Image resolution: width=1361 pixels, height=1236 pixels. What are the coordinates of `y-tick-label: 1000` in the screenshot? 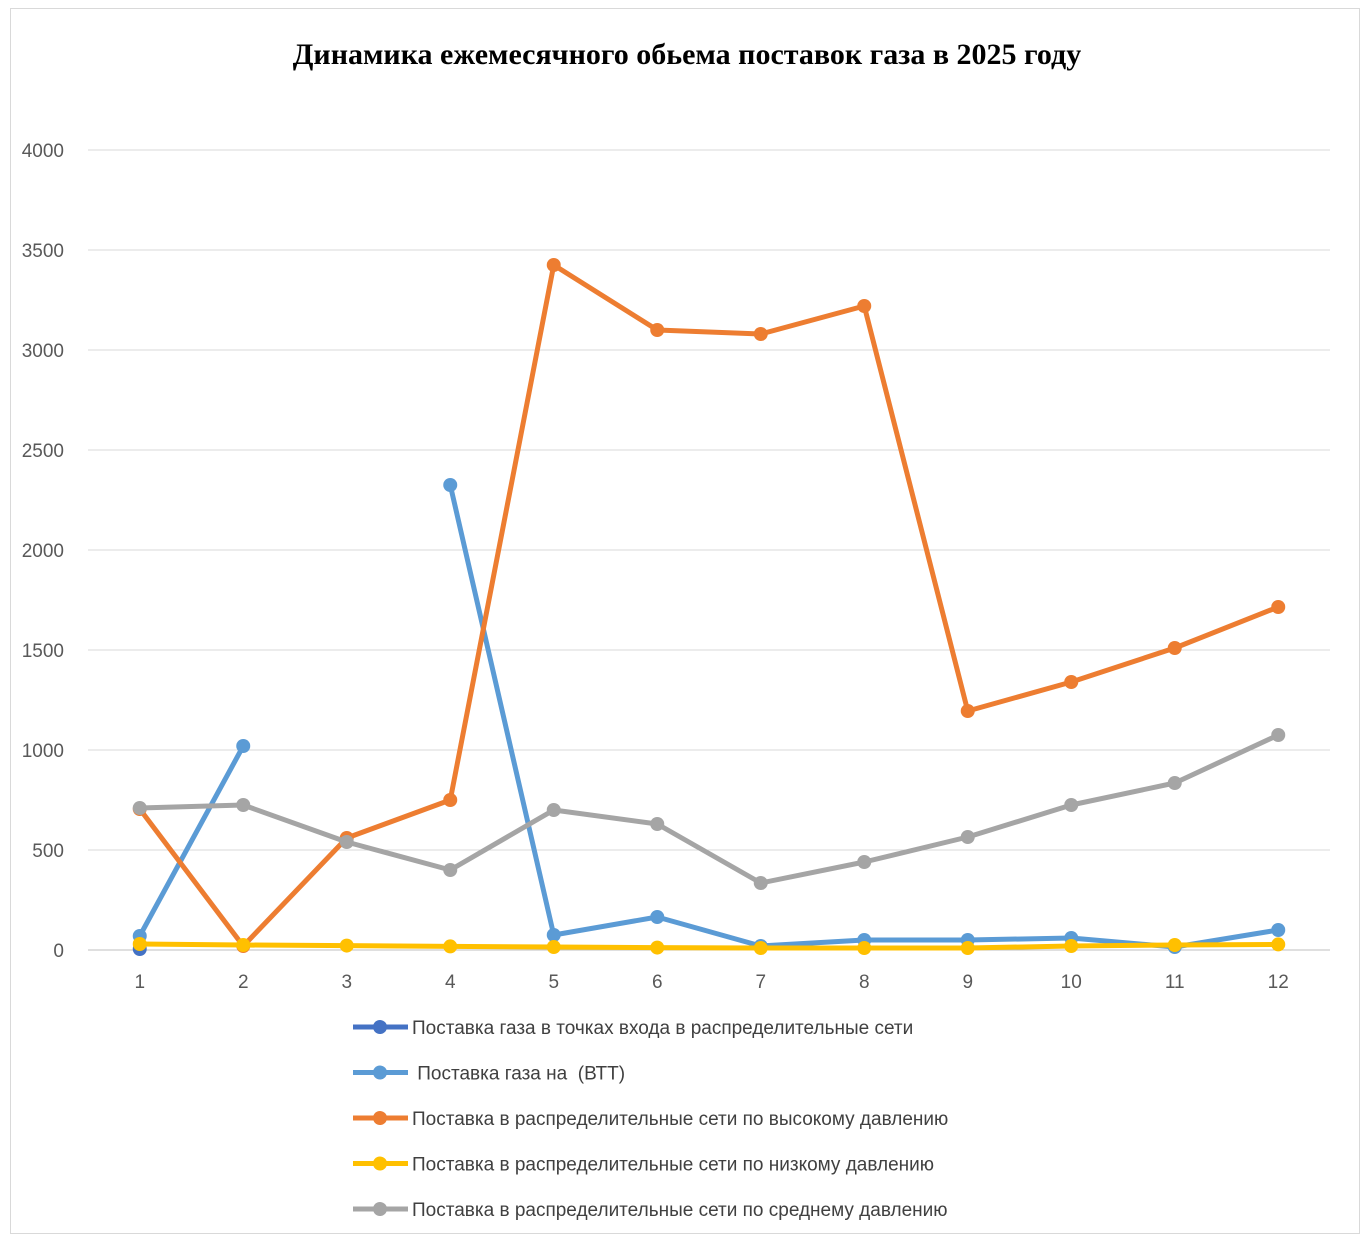 It's located at (43, 751).